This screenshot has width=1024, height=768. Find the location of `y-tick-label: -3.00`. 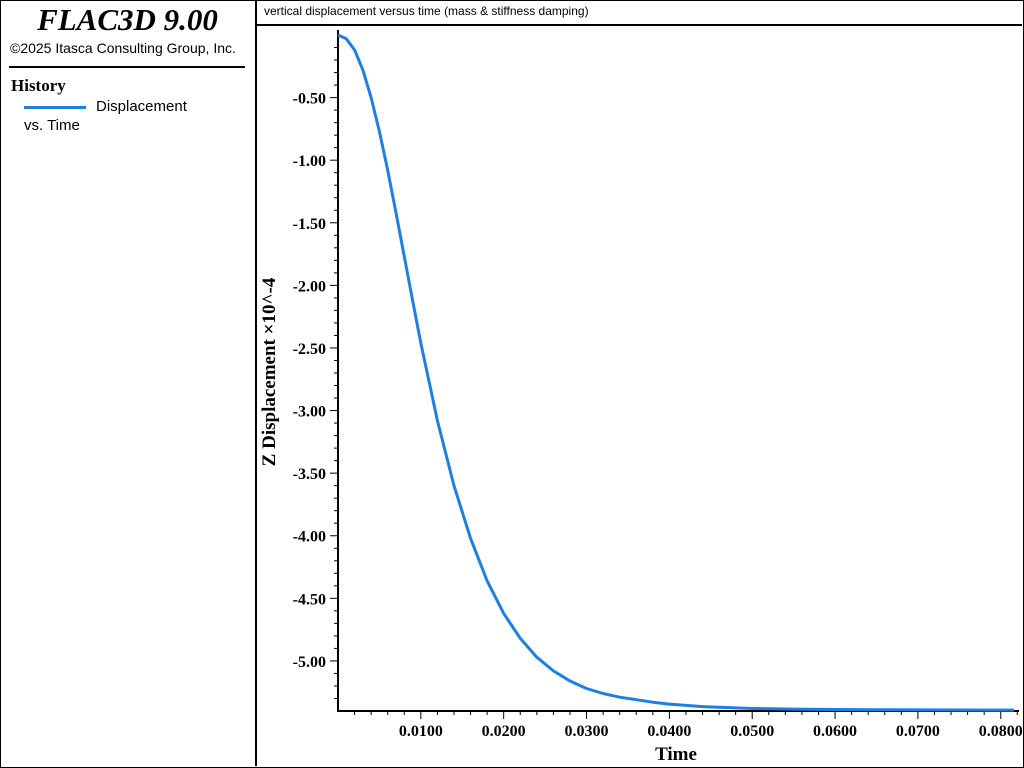

y-tick-label: -3.00 is located at coordinates (309, 412).